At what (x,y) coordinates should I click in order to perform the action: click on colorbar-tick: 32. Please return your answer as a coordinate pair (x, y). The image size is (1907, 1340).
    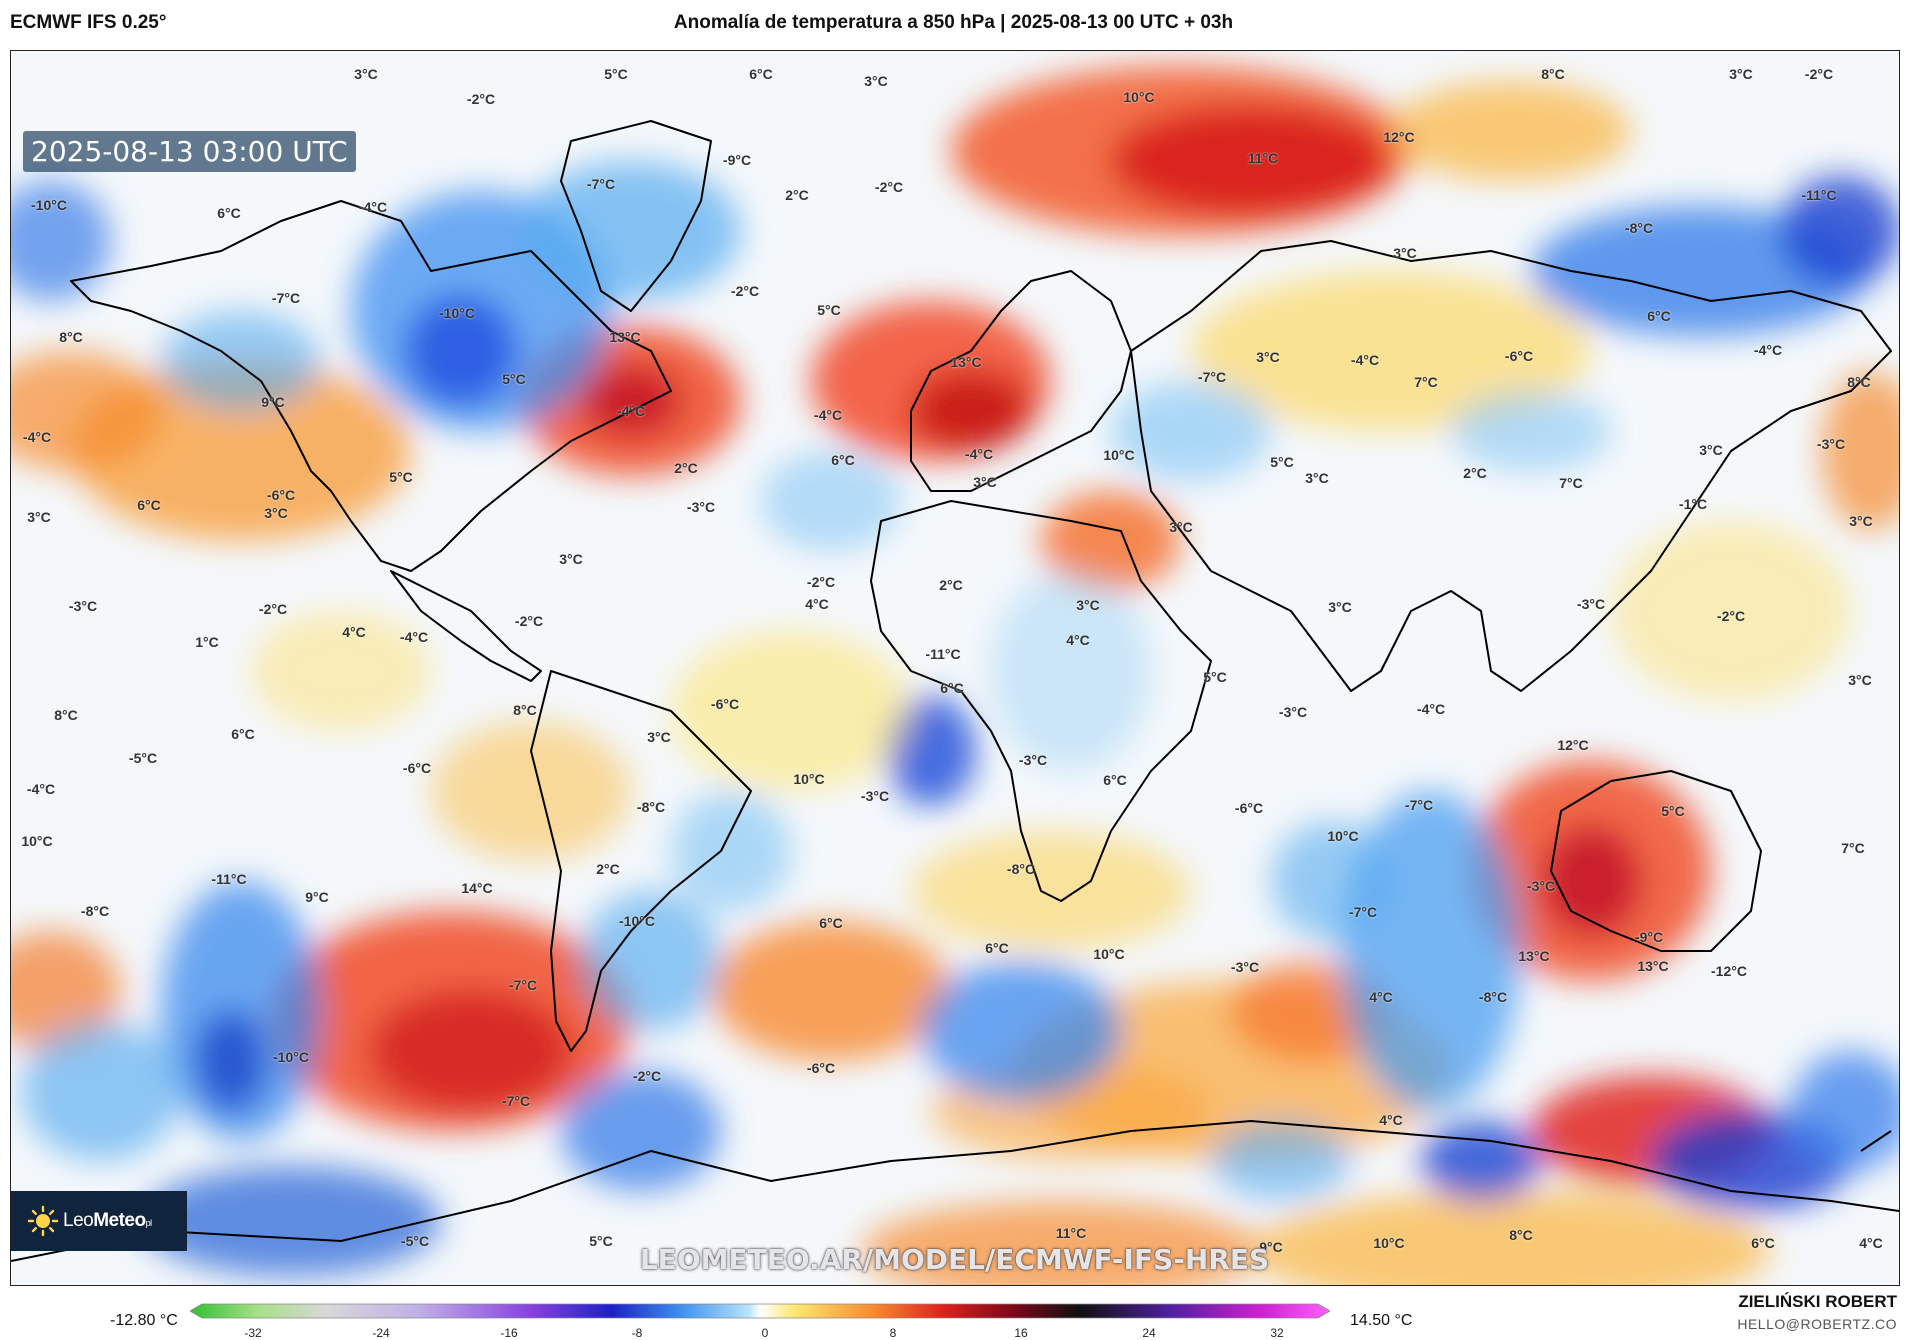
    Looking at the image, I should click on (1277, 1333).